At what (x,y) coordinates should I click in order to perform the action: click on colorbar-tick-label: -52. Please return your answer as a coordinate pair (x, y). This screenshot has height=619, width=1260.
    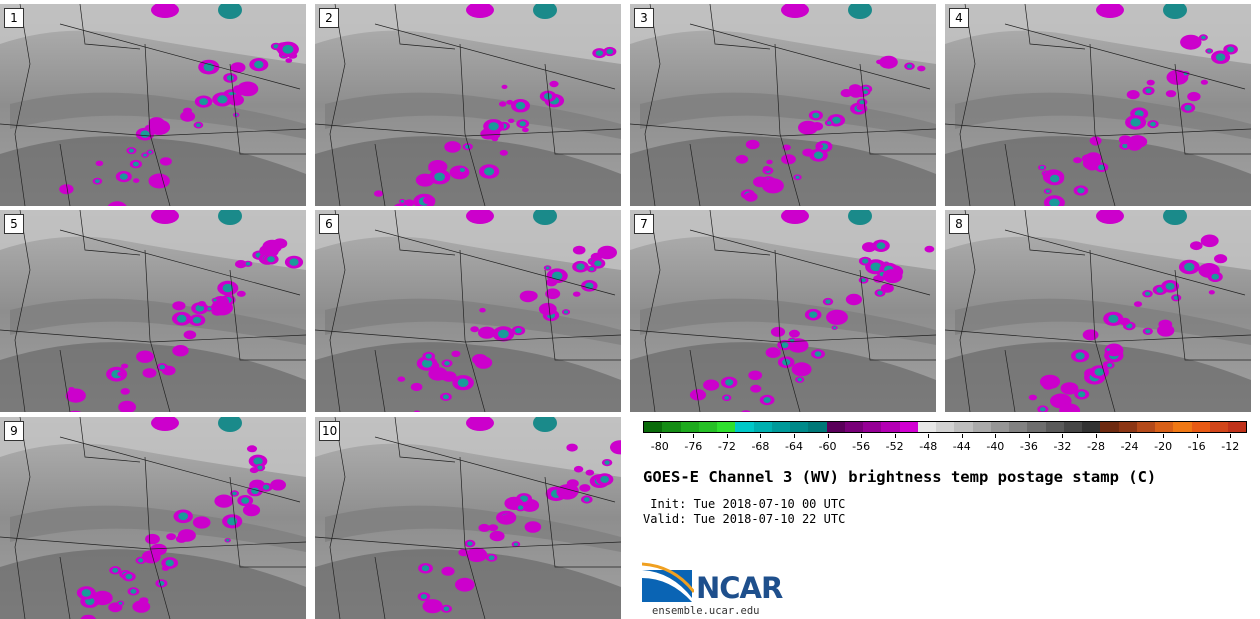
    Looking at the image, I should click on (894, 446).